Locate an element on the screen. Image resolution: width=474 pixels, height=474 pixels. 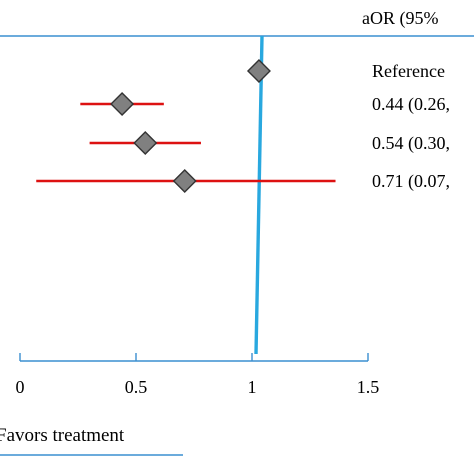
reference-line is located at coordinates (259, 195).